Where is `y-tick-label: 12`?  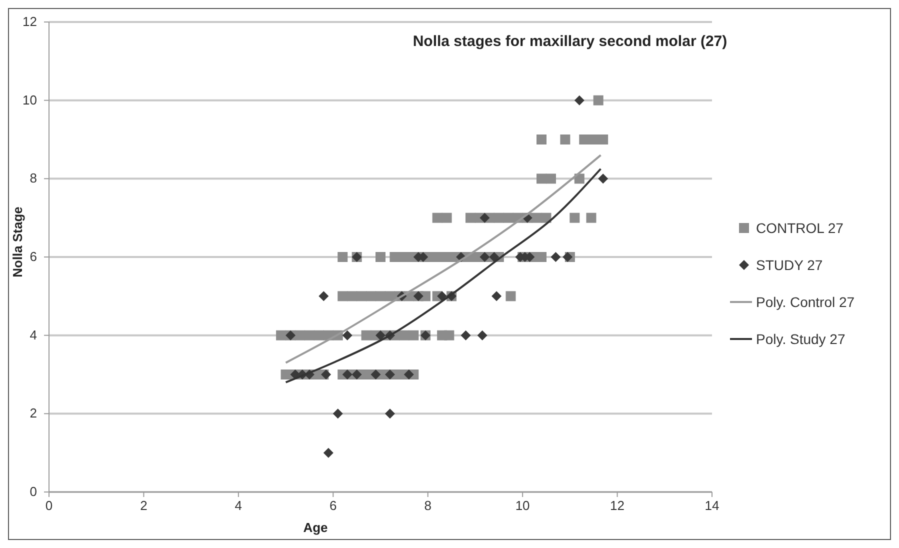
y-tick-label: 12 is located at coordinates (29, 21).